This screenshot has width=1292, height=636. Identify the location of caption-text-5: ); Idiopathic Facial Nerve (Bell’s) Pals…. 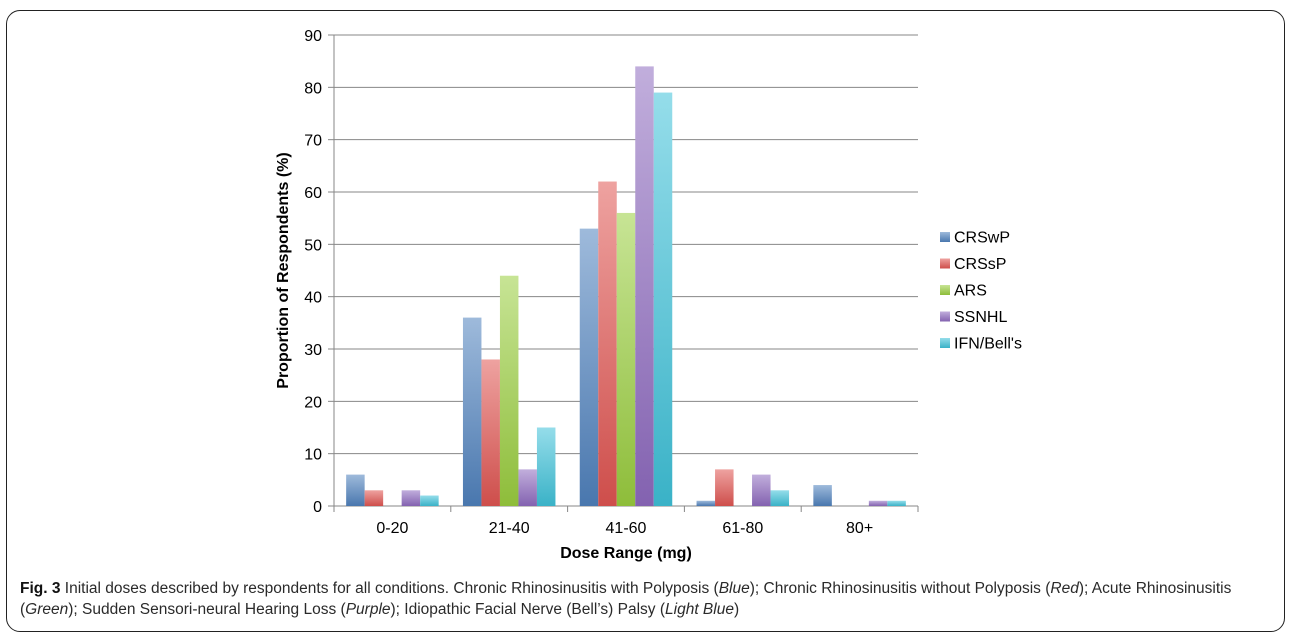
(528, 609).